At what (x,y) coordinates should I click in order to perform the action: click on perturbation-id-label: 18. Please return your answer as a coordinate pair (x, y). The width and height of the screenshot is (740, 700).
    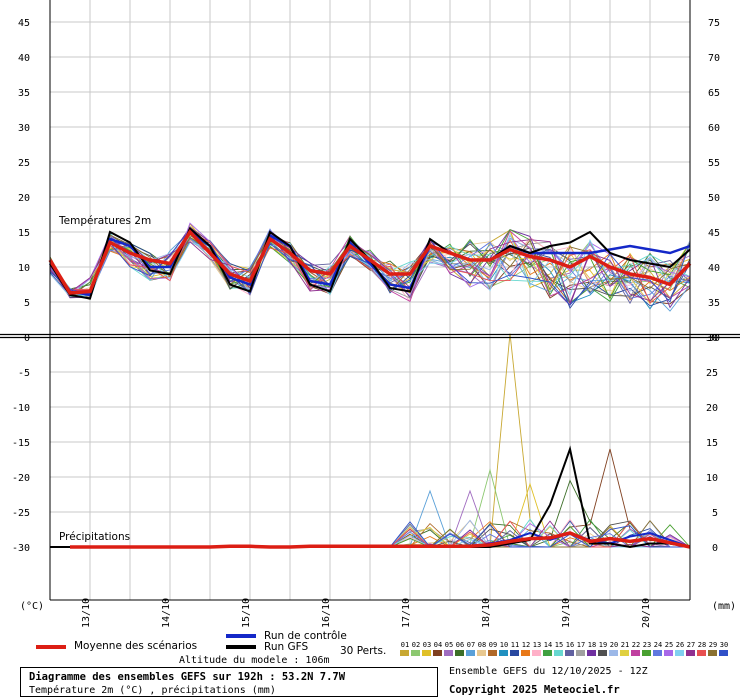
    Looking at the image, I should click on (592, 645).